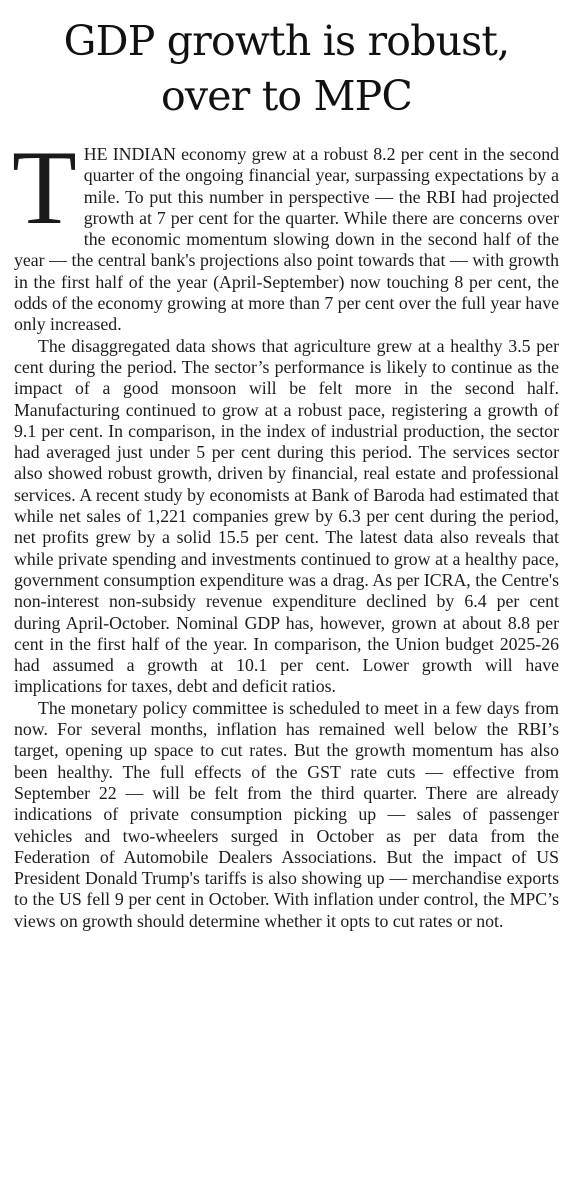 The width and height of the screenshot is (571, 1200). Describe the element at coordinates (286, 69) in the screenshot. I see `headline: GDP growth is robust, over to MPC` at that location.